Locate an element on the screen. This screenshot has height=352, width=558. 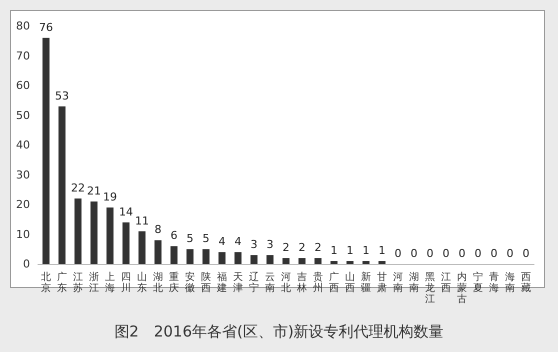
x-tick-label: 宁夏 is located at coordinates (478, 282).